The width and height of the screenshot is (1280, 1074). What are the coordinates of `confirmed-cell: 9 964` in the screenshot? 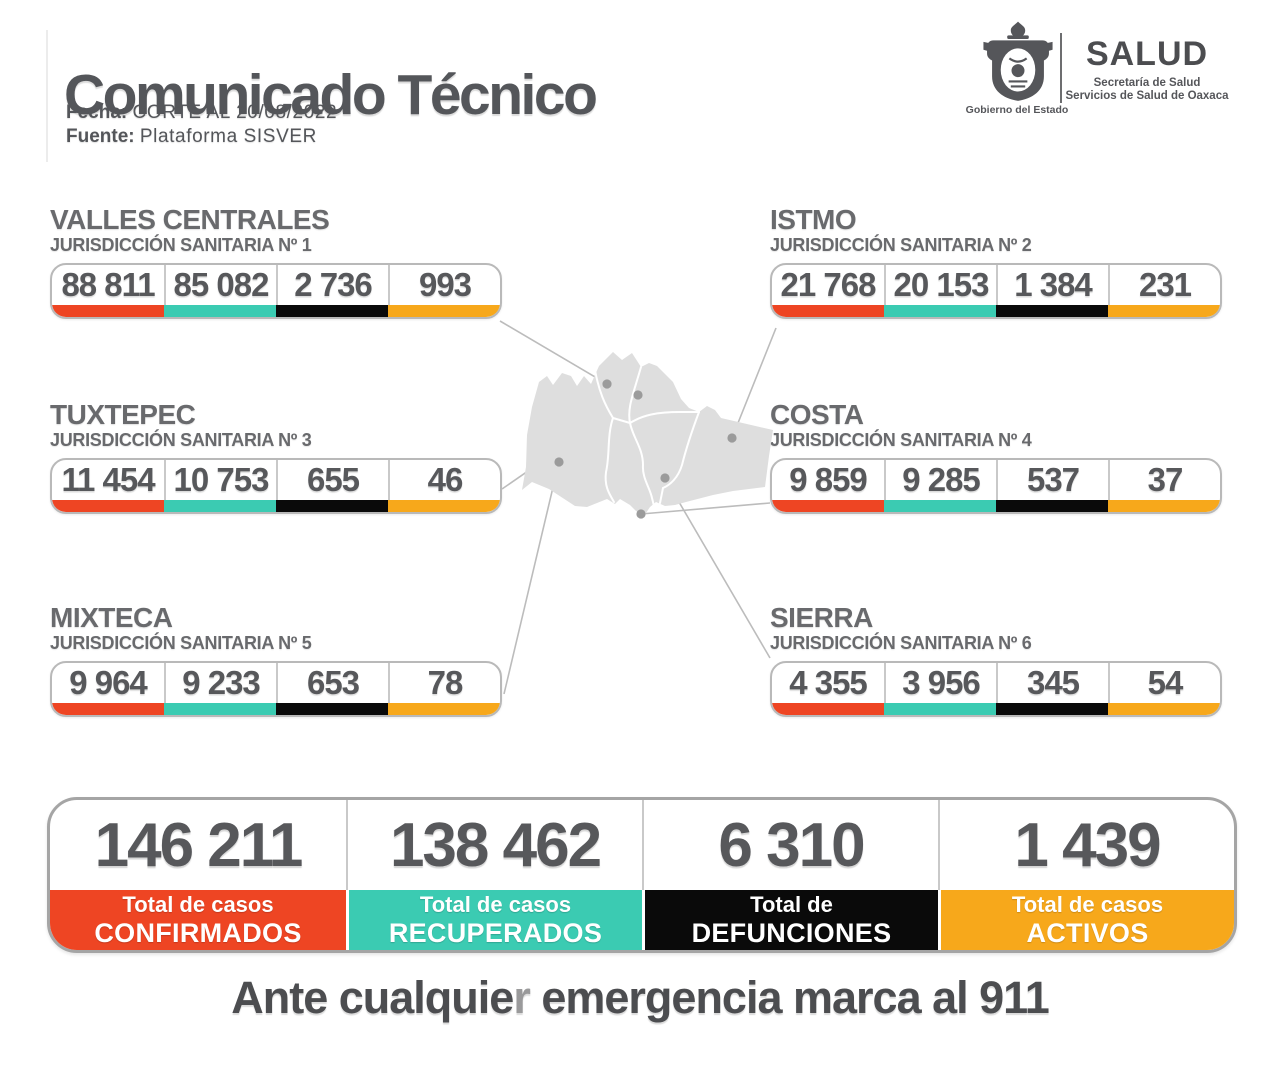 It's located at (108, 689).